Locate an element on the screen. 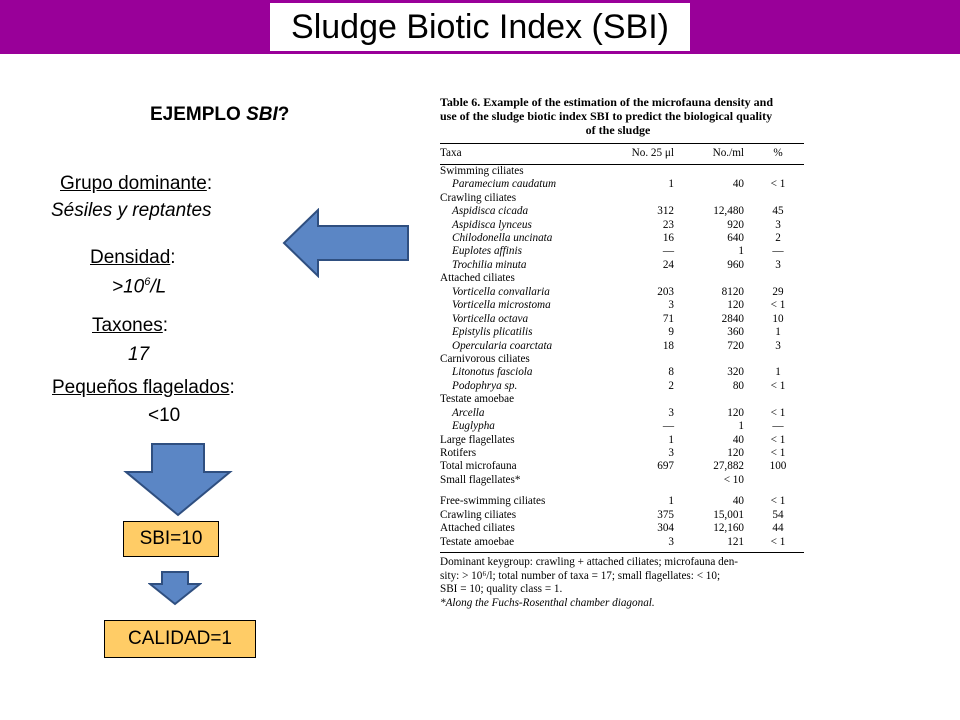 The image size is (960, 720). cell-noml: 8120 is located at coordinates (732, 291).